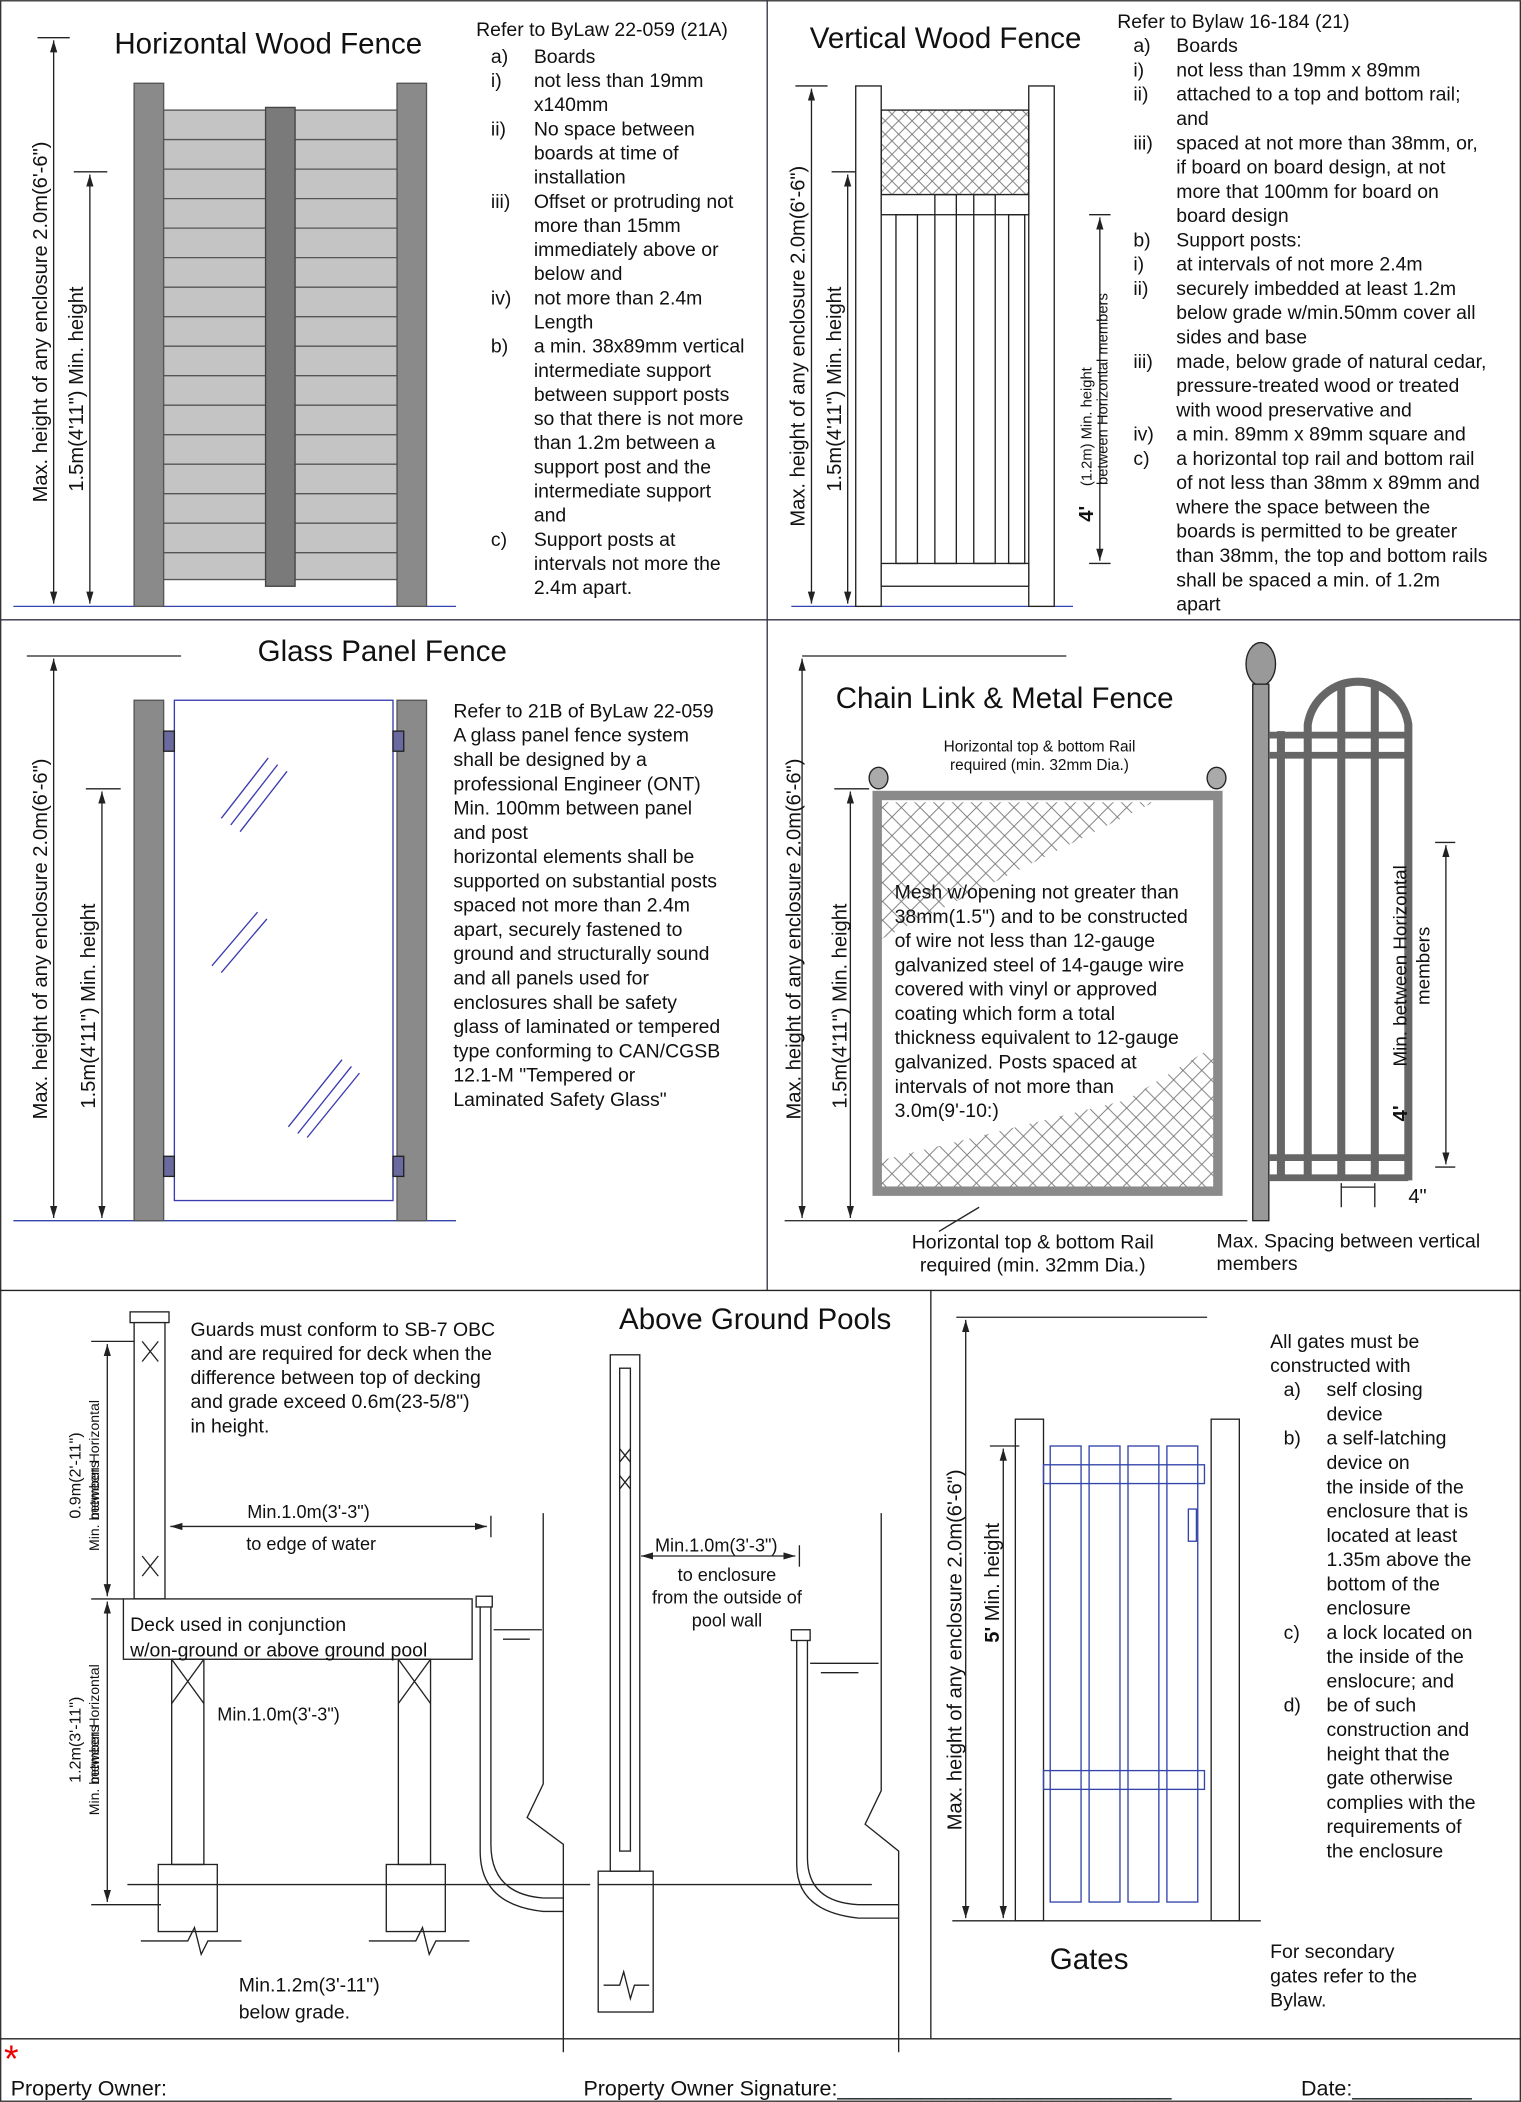  Describe the element at coordinates (235, 322) in the screenshot. I see `horizontal-fence-drawing` at that location.